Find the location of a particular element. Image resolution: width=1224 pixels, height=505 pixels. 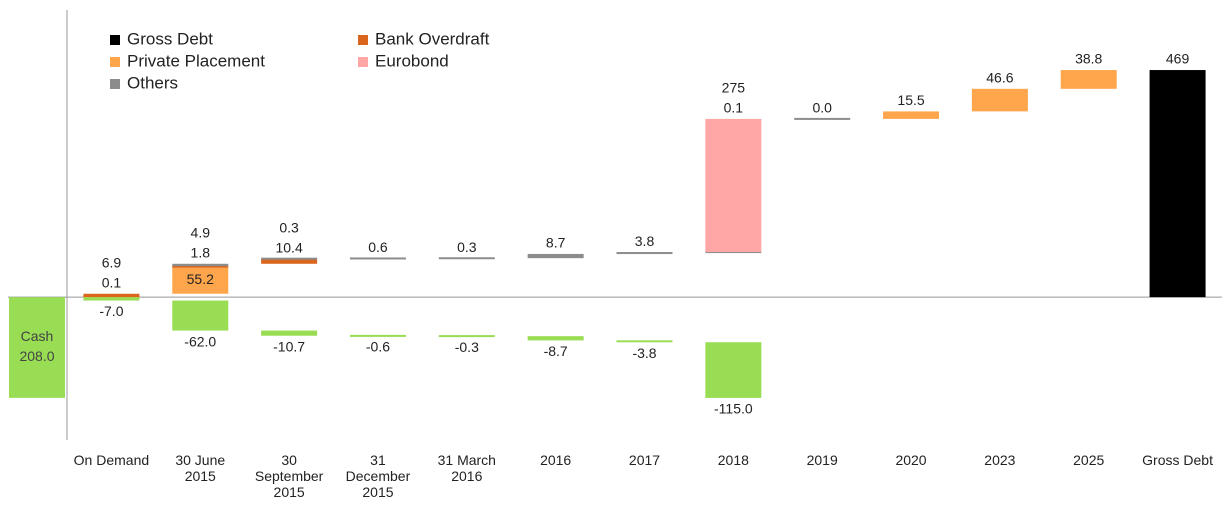

data-label: -115.0 is located at coordinates (733, 409).